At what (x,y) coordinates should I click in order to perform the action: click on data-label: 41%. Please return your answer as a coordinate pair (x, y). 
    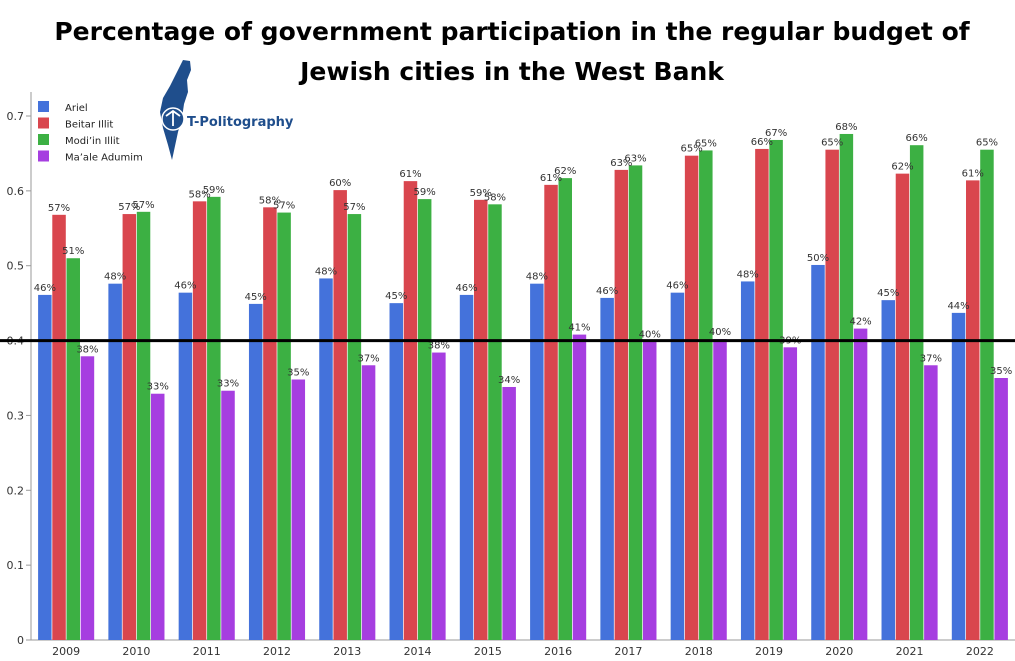
    Looking at the image, I should click on (579, 328).